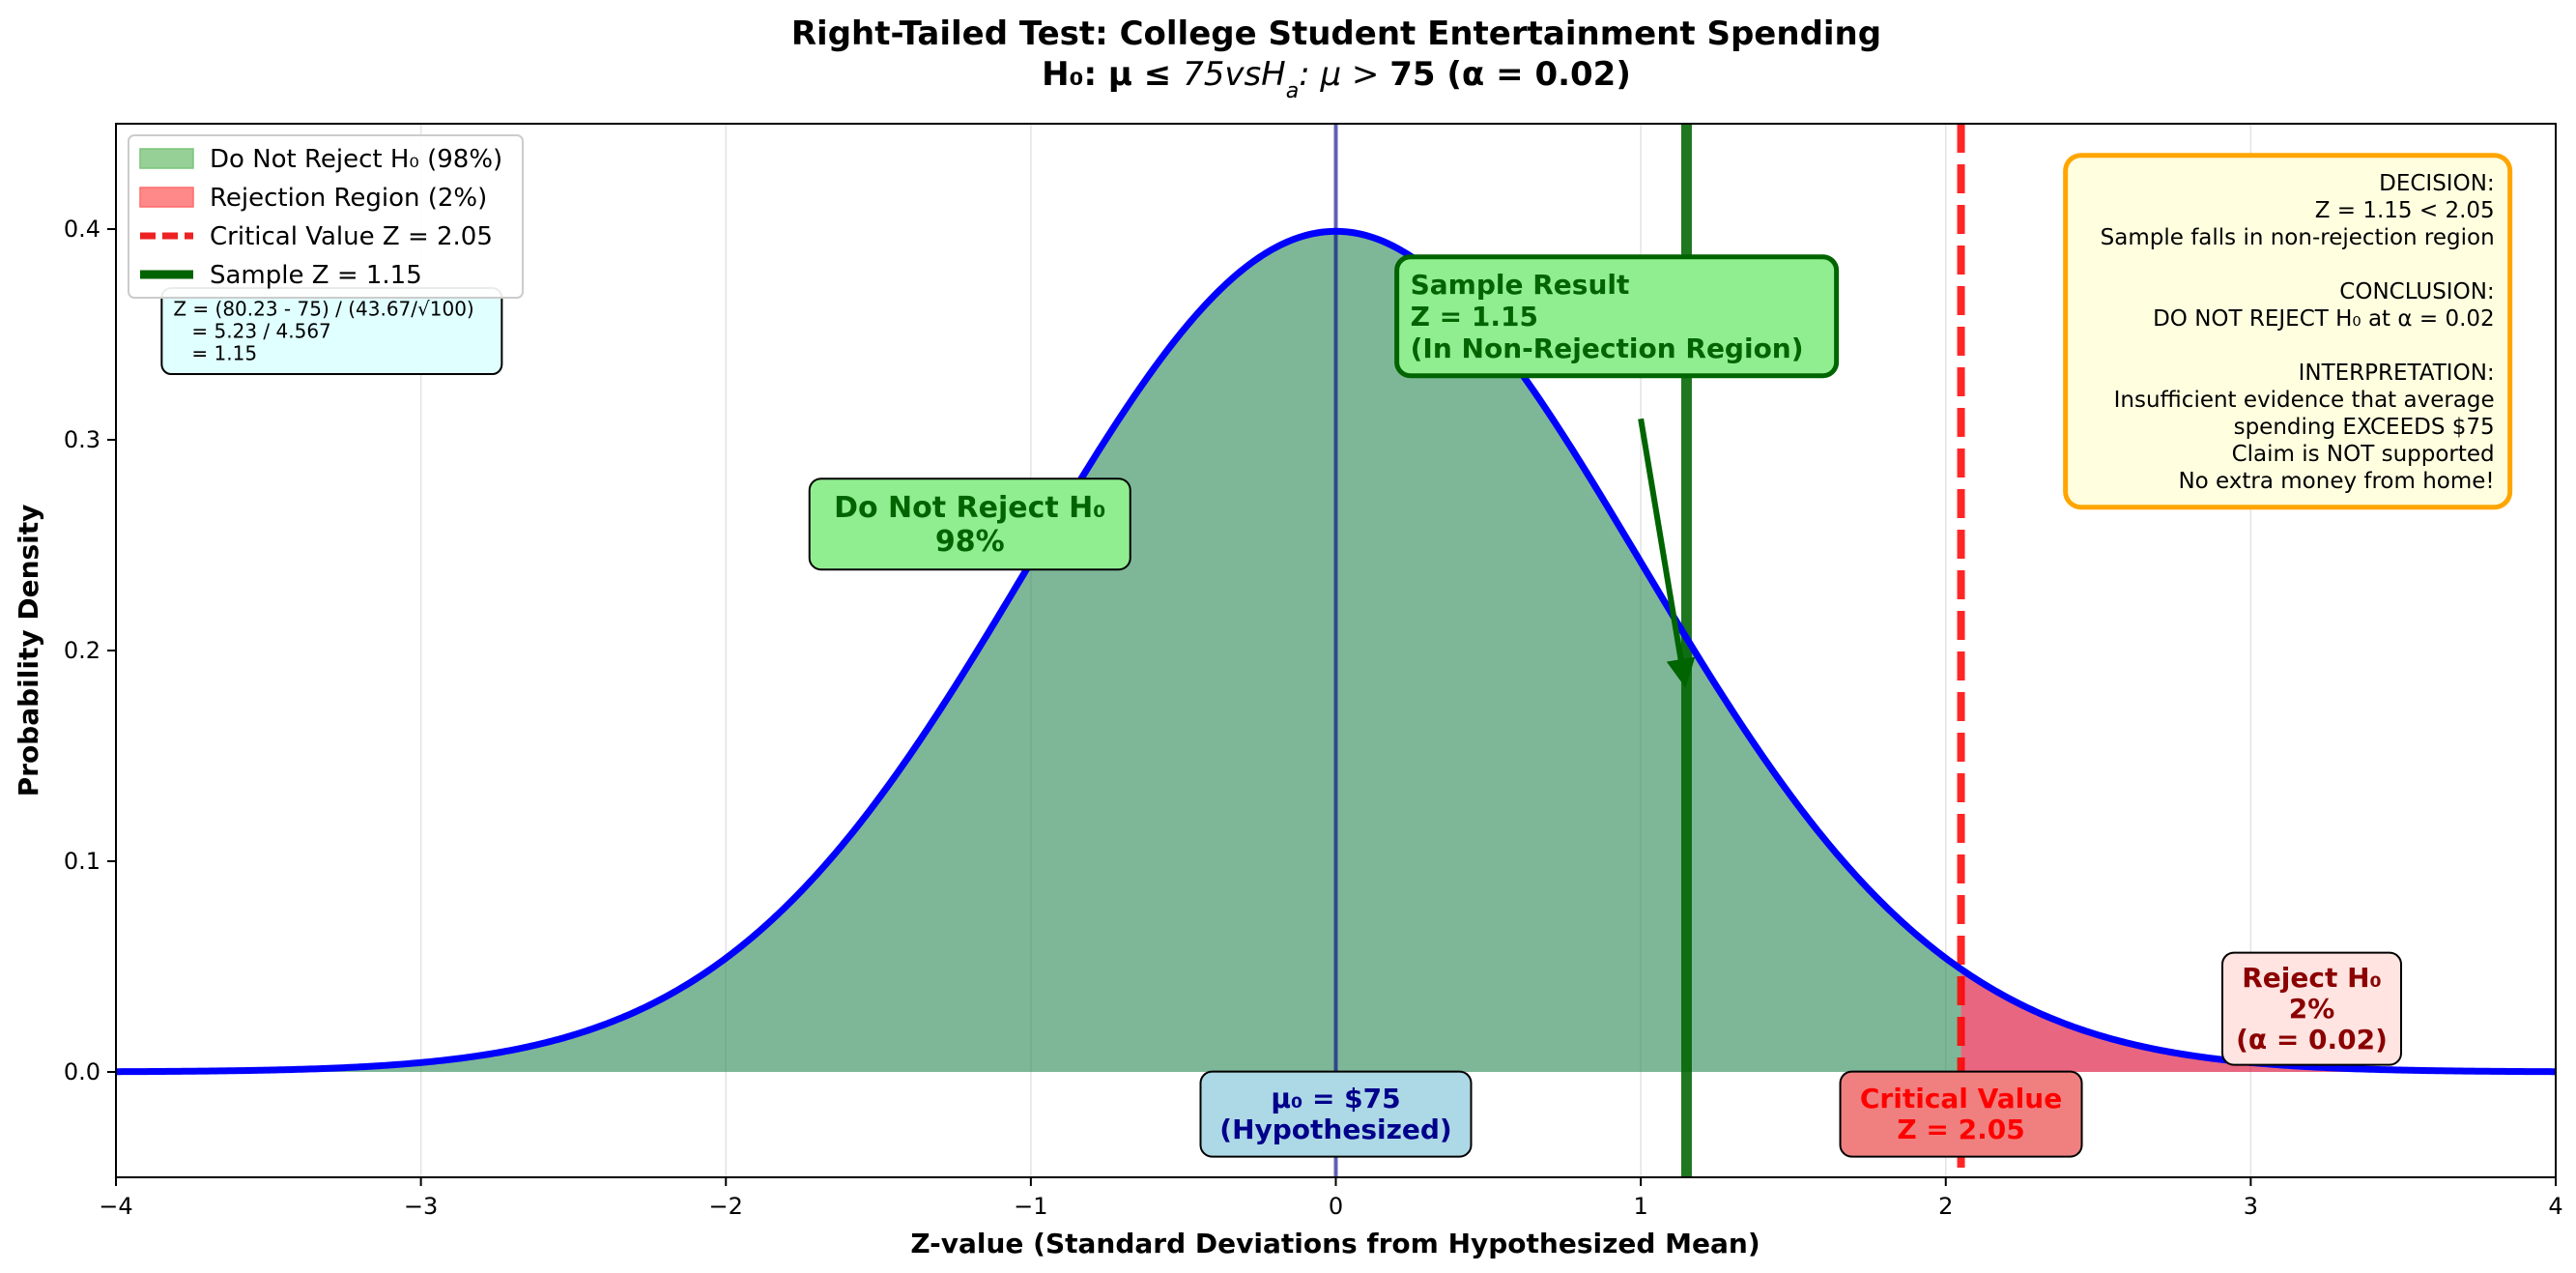  I want to click on decision-box-line: Insufficient evidence that average, so click(2305, 400).